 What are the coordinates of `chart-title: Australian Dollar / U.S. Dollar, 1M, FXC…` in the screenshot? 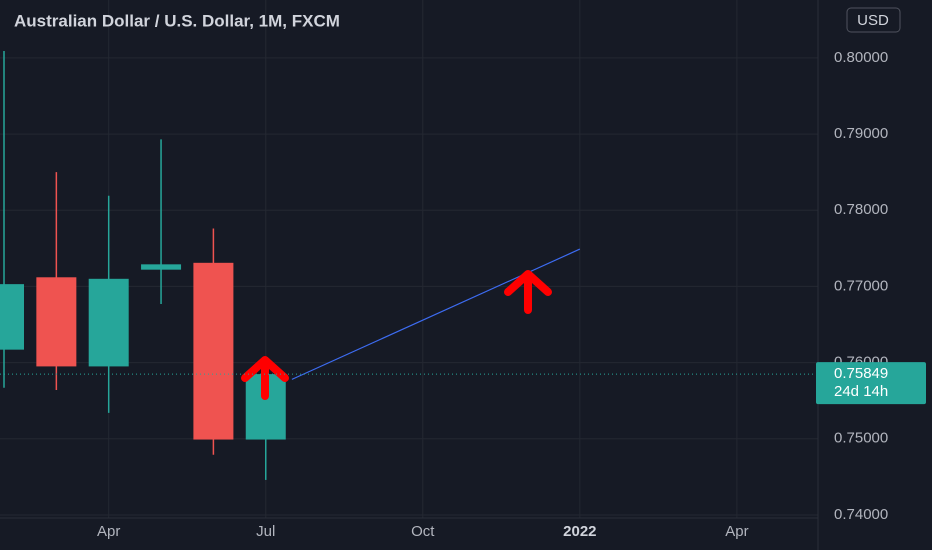 It's located at (177, 20).